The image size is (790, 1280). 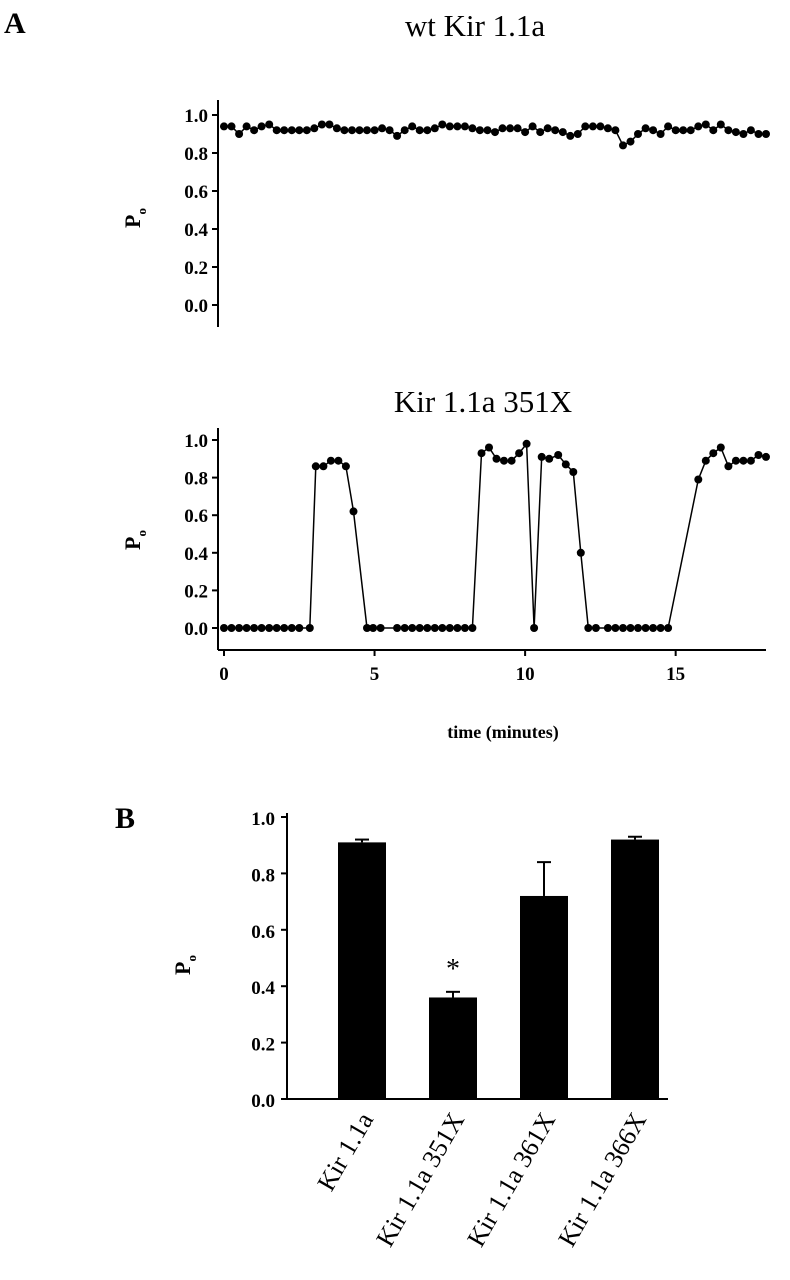 What do you see at coordinates (15, 23) in the screenshot?
I see `panel-a-letter: A` at bounding box center [15, 23].